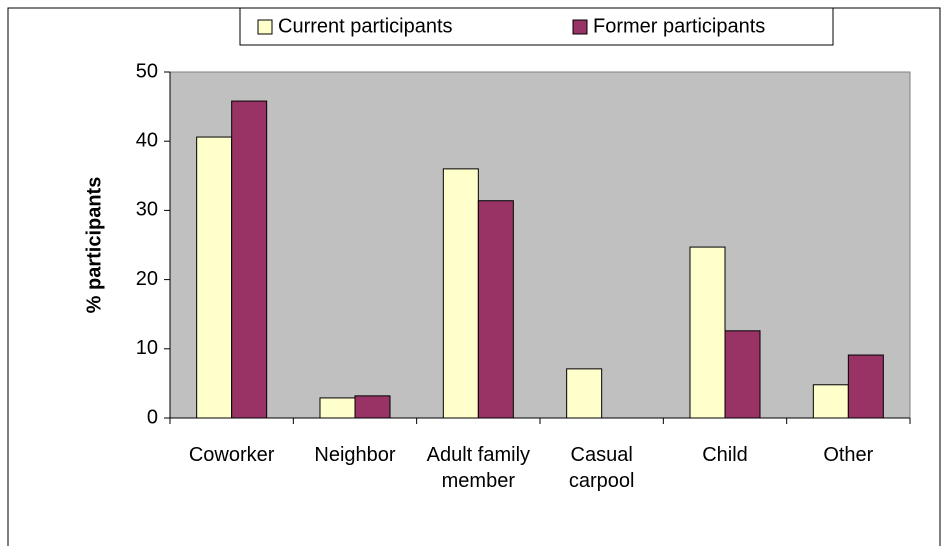 The width and height of the screenshot is (948, 546). I want to click on legend-box, so click(536, 26).